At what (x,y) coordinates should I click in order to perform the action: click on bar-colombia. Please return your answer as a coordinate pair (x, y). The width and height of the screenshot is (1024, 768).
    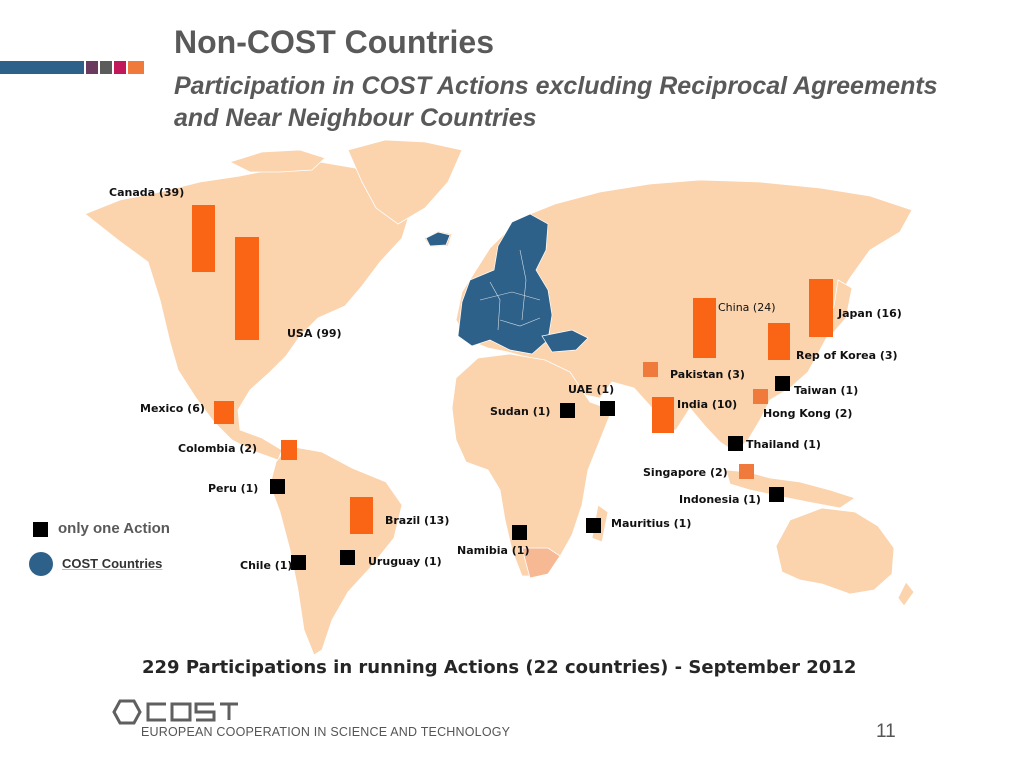
    Looking at the image, I should click on (289, 450).